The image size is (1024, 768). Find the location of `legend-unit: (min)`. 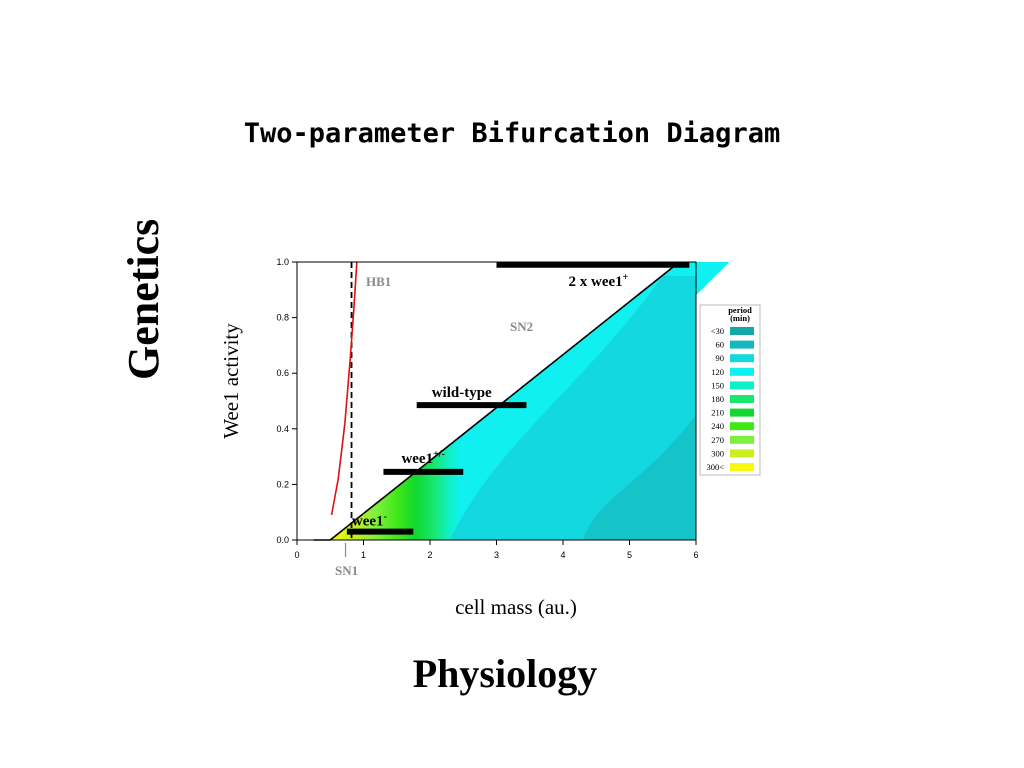

legend-unit: (min) is located at coordinates (740, 318).